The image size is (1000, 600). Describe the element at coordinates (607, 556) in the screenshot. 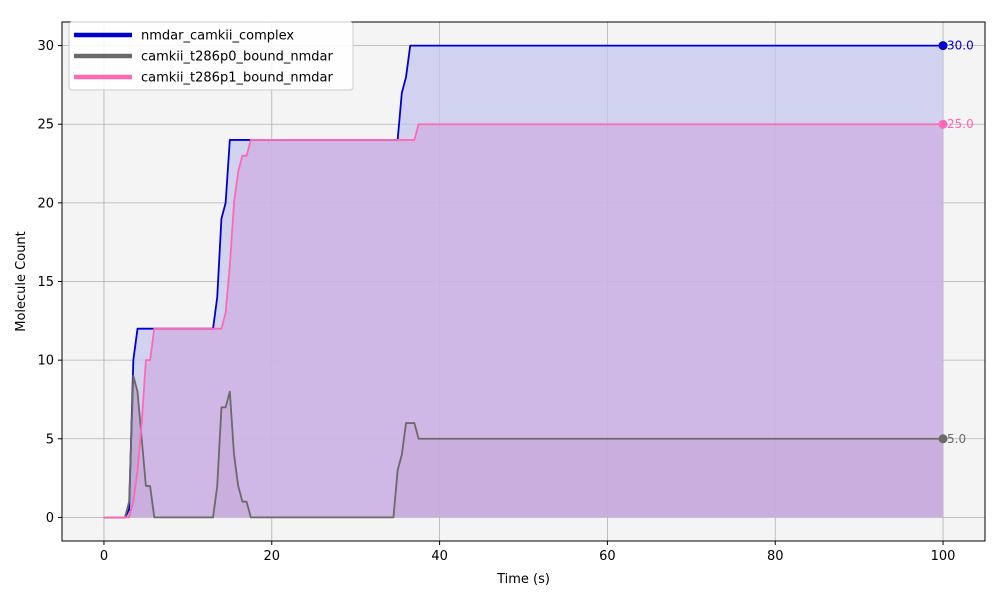

I see `x-tick-label: 60` at that location.